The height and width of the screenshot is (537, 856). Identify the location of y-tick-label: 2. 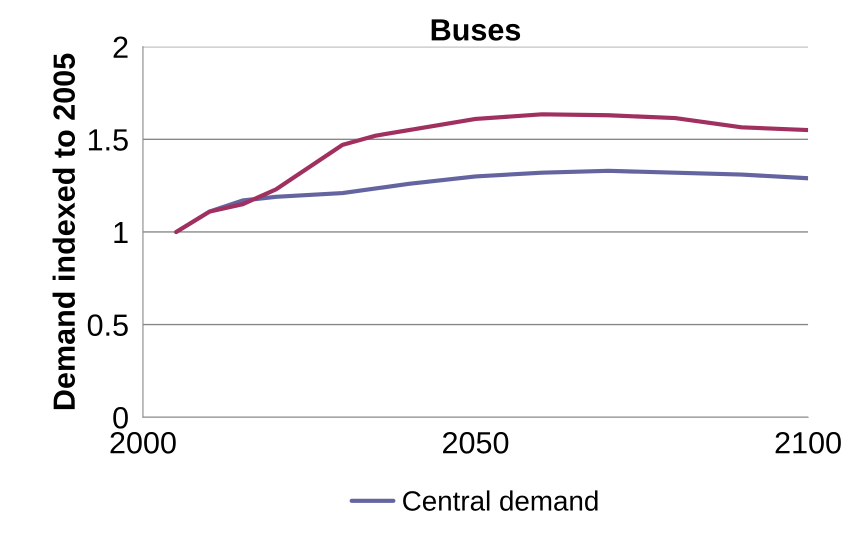
(121, 47).